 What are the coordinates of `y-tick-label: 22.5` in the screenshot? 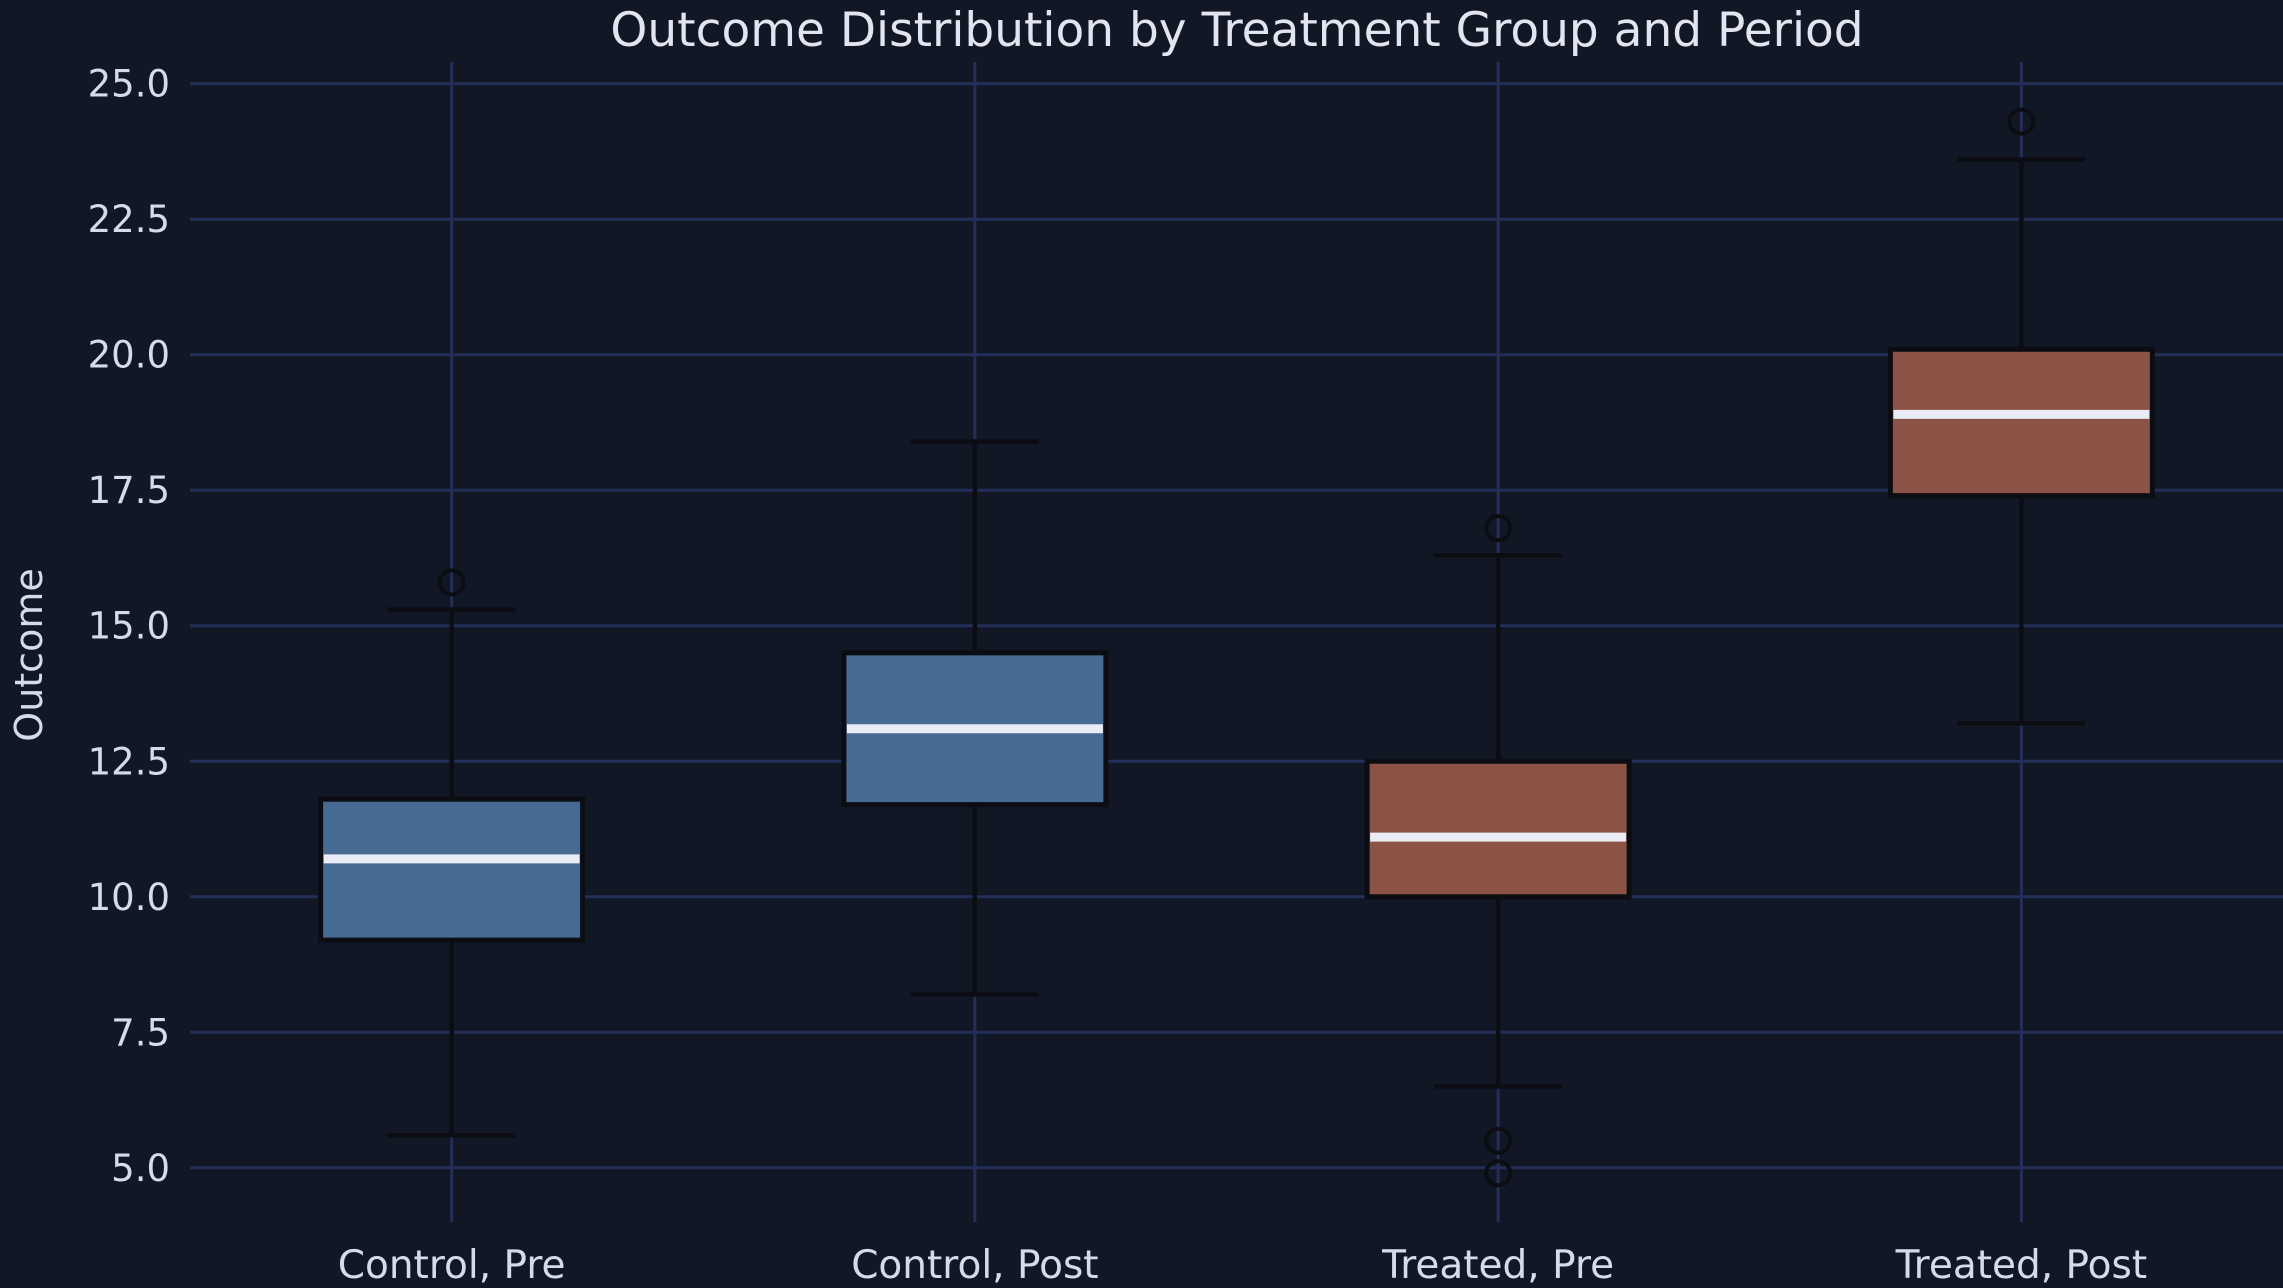 It's located at (129, 219).